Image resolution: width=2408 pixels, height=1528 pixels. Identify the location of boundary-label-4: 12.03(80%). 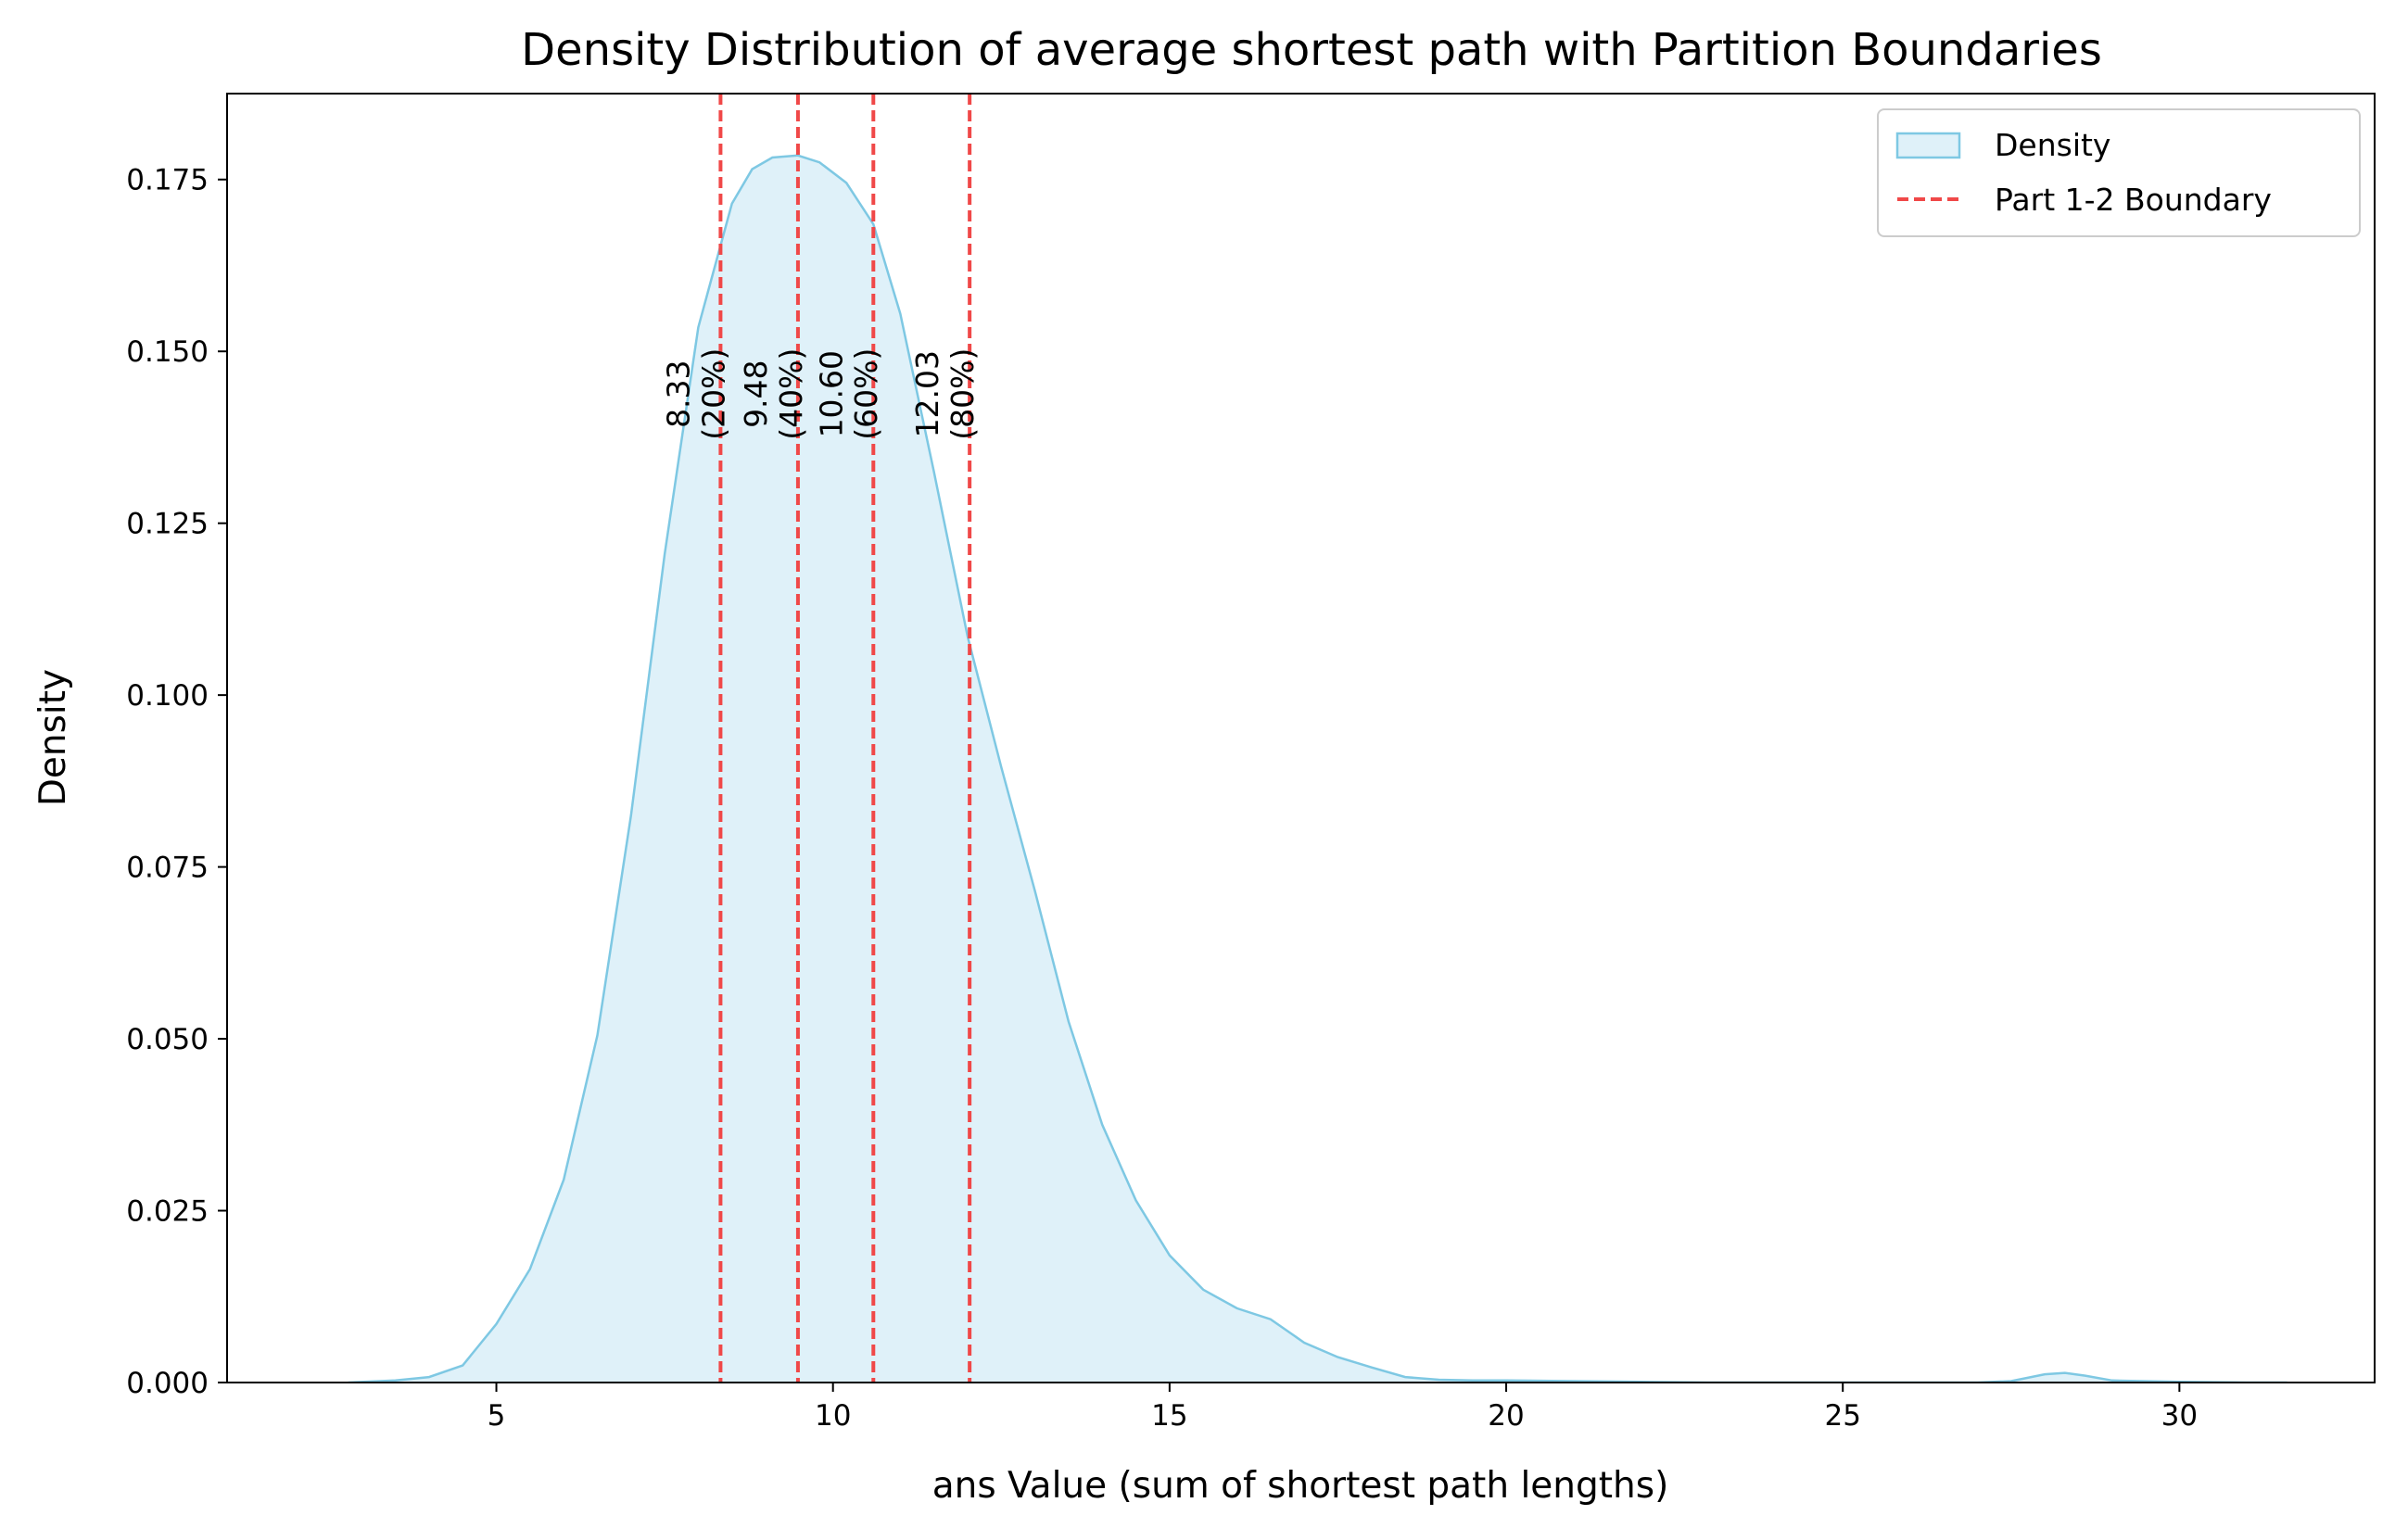
(945, 394).